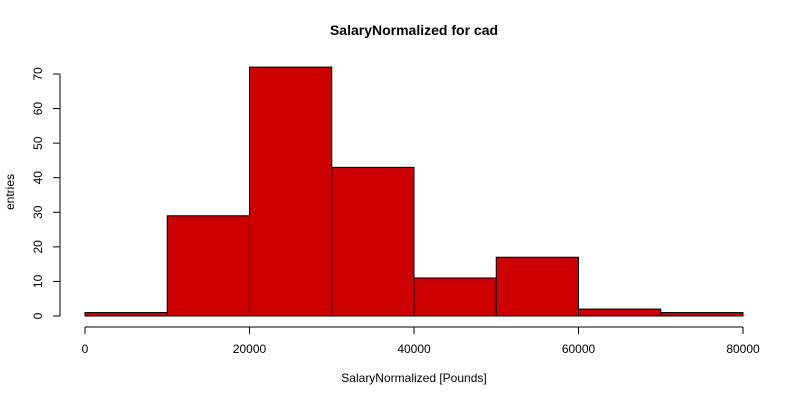 Image resolution: width=800 pixels, height=400 pixels. Describe the element at coordinates (38, 109) in the screenshot. I see `y-tick-label: 60` at that location.